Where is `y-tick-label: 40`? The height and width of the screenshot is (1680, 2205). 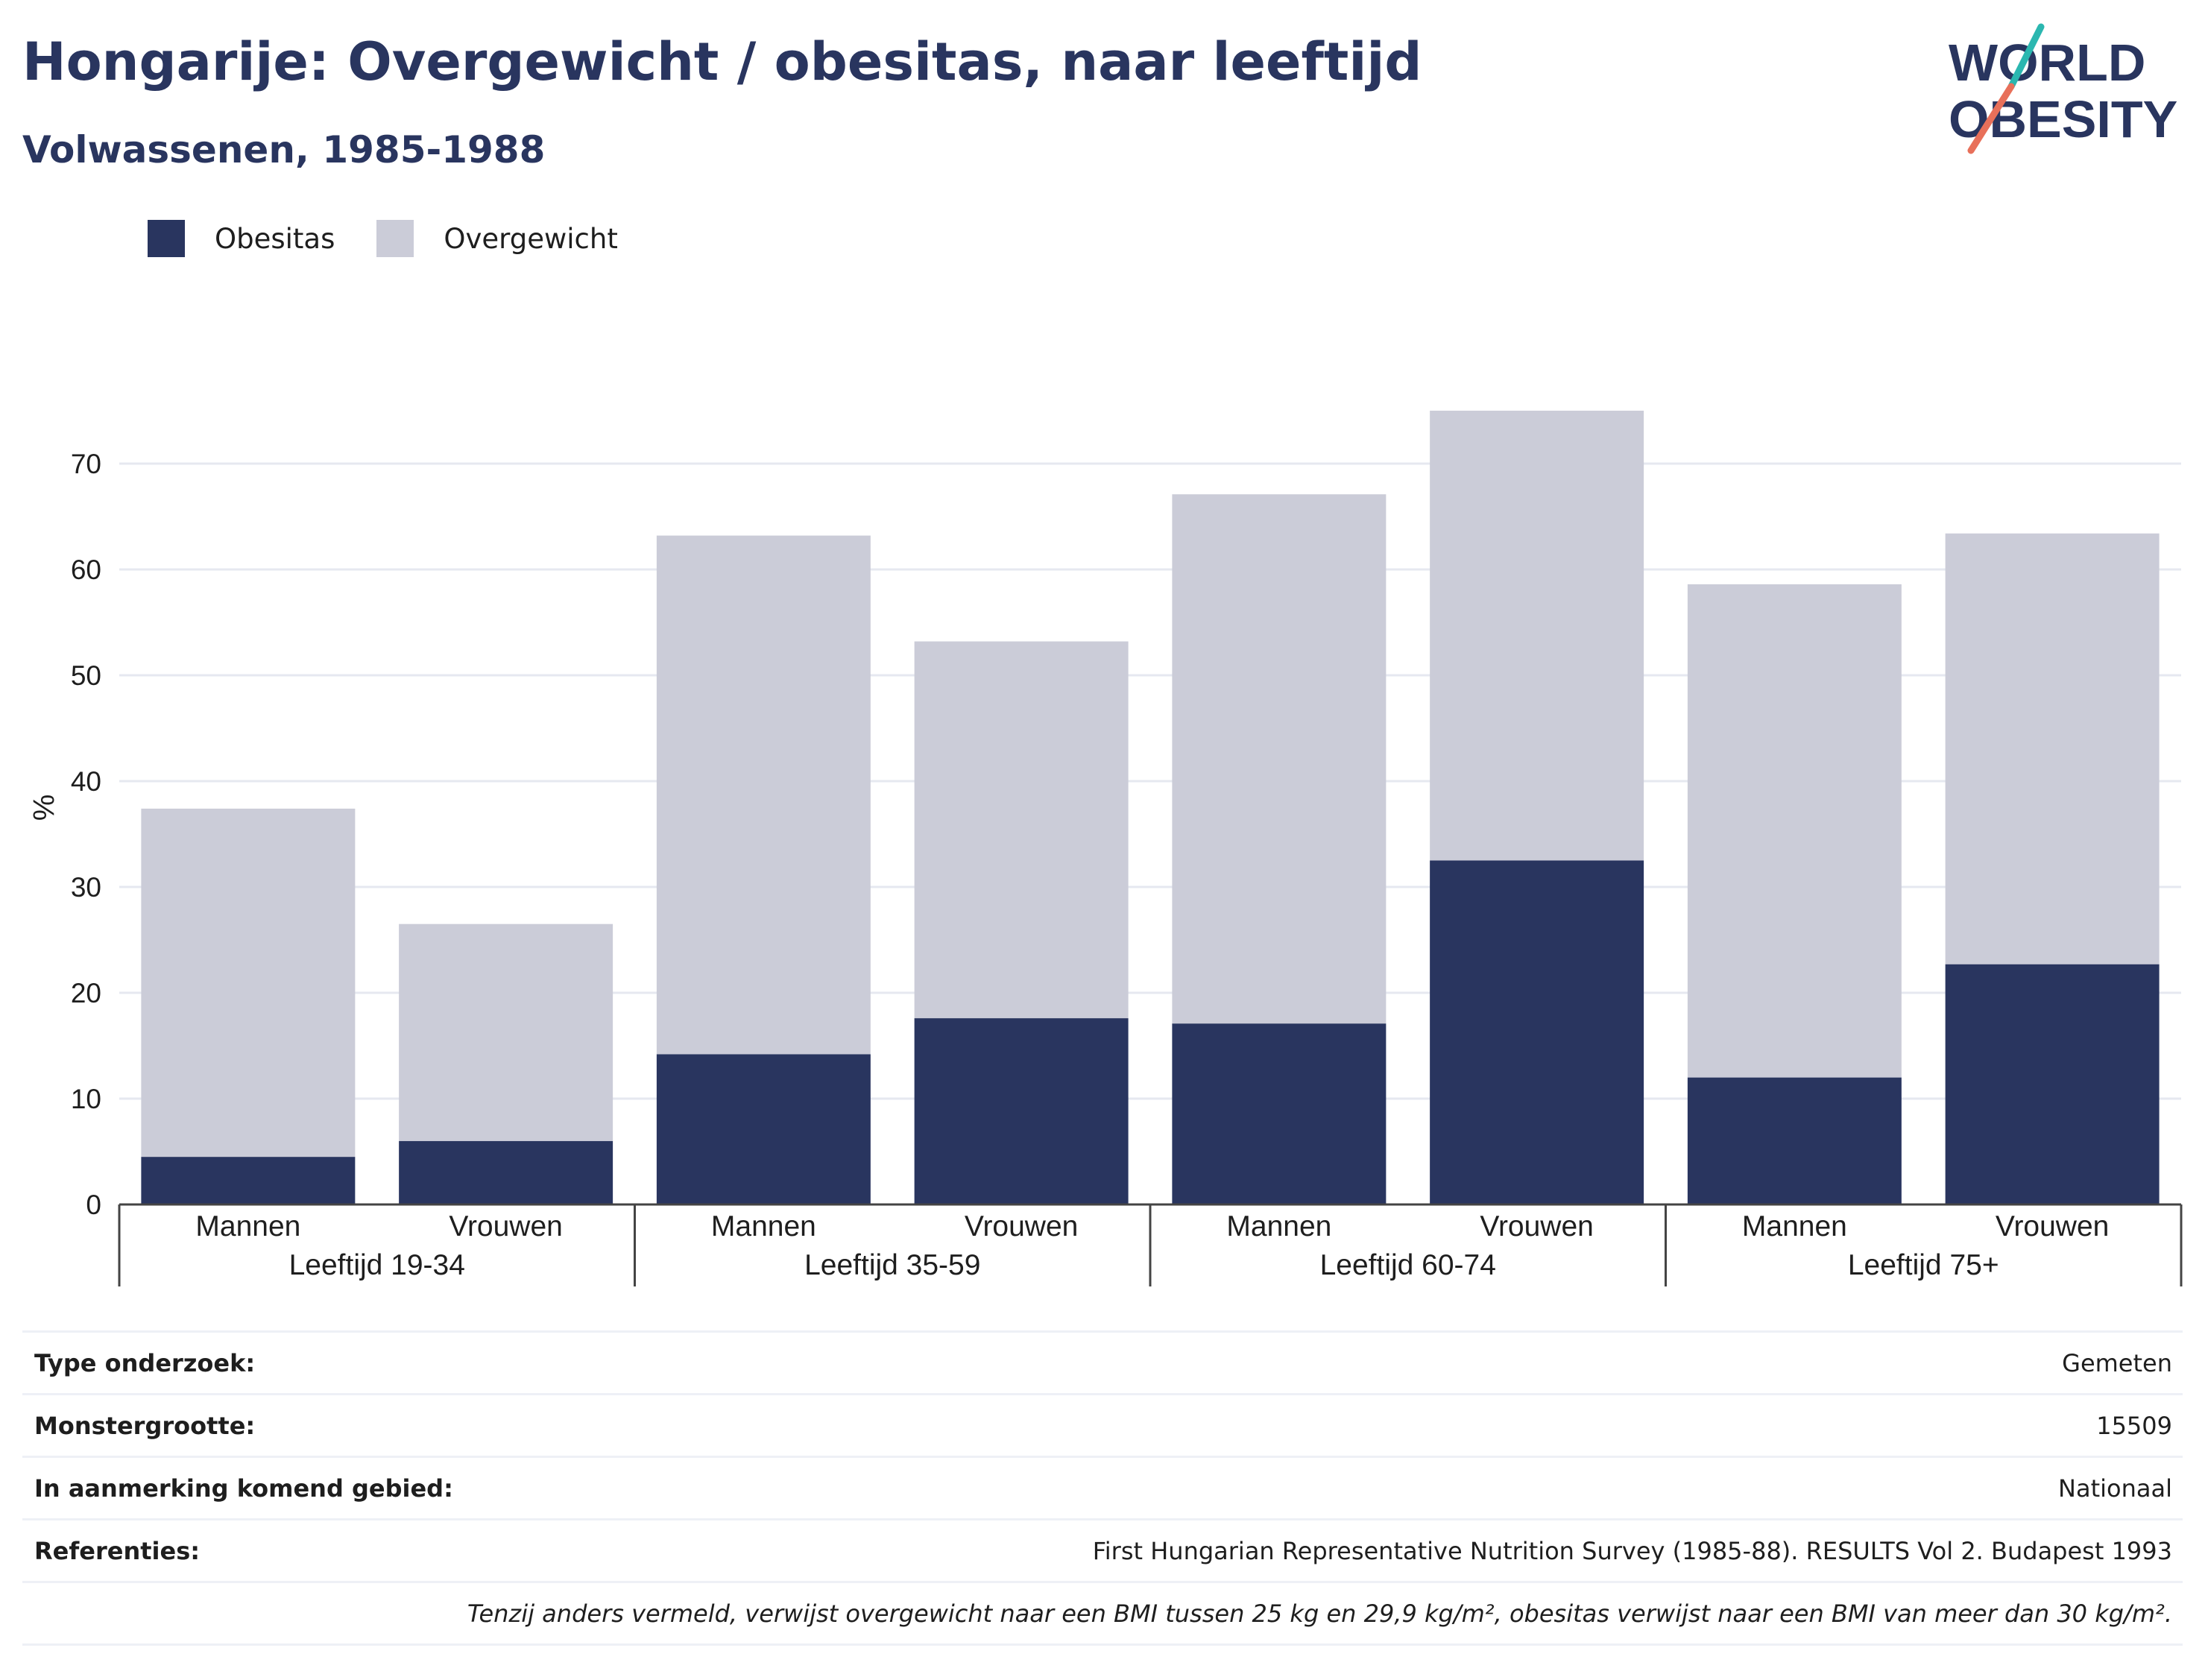 y-tick-label: 40 is located at coordinates (86, 781).